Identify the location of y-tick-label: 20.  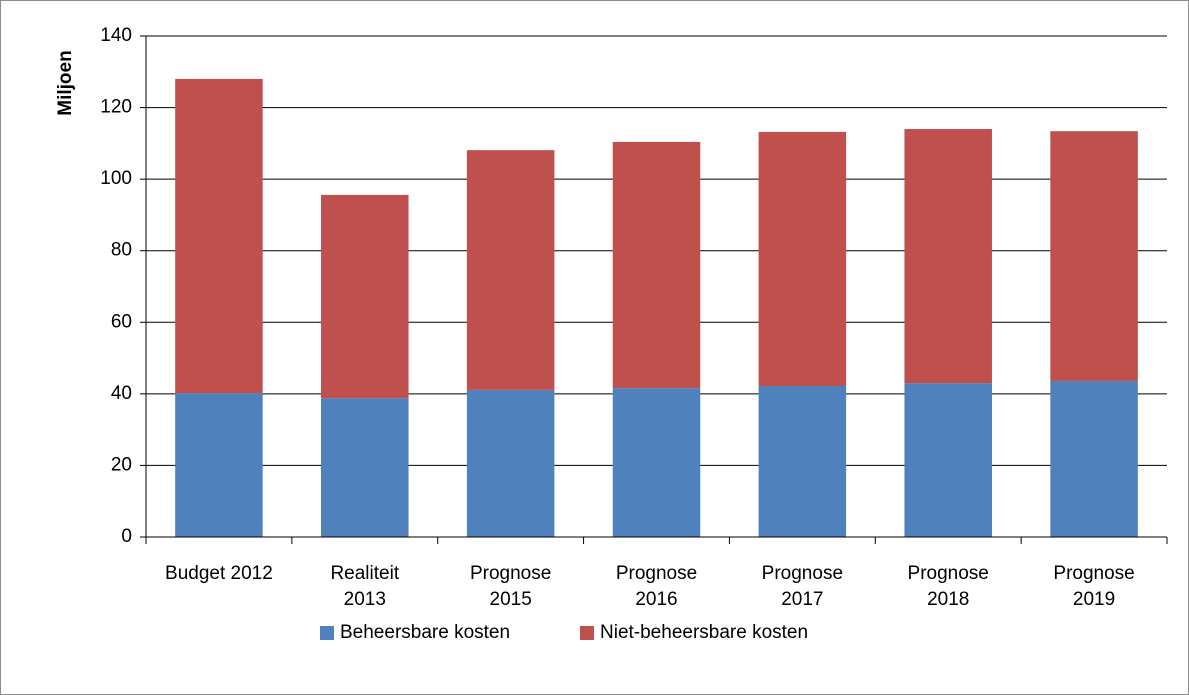
(121, 464).